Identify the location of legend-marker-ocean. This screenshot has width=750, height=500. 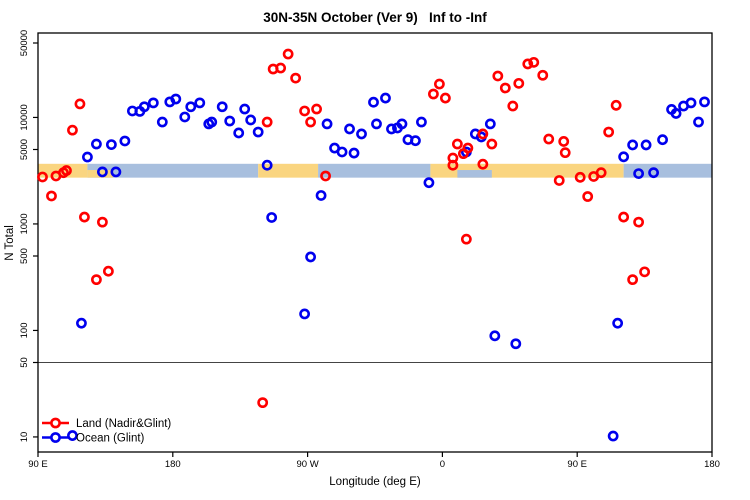
(55, 437).